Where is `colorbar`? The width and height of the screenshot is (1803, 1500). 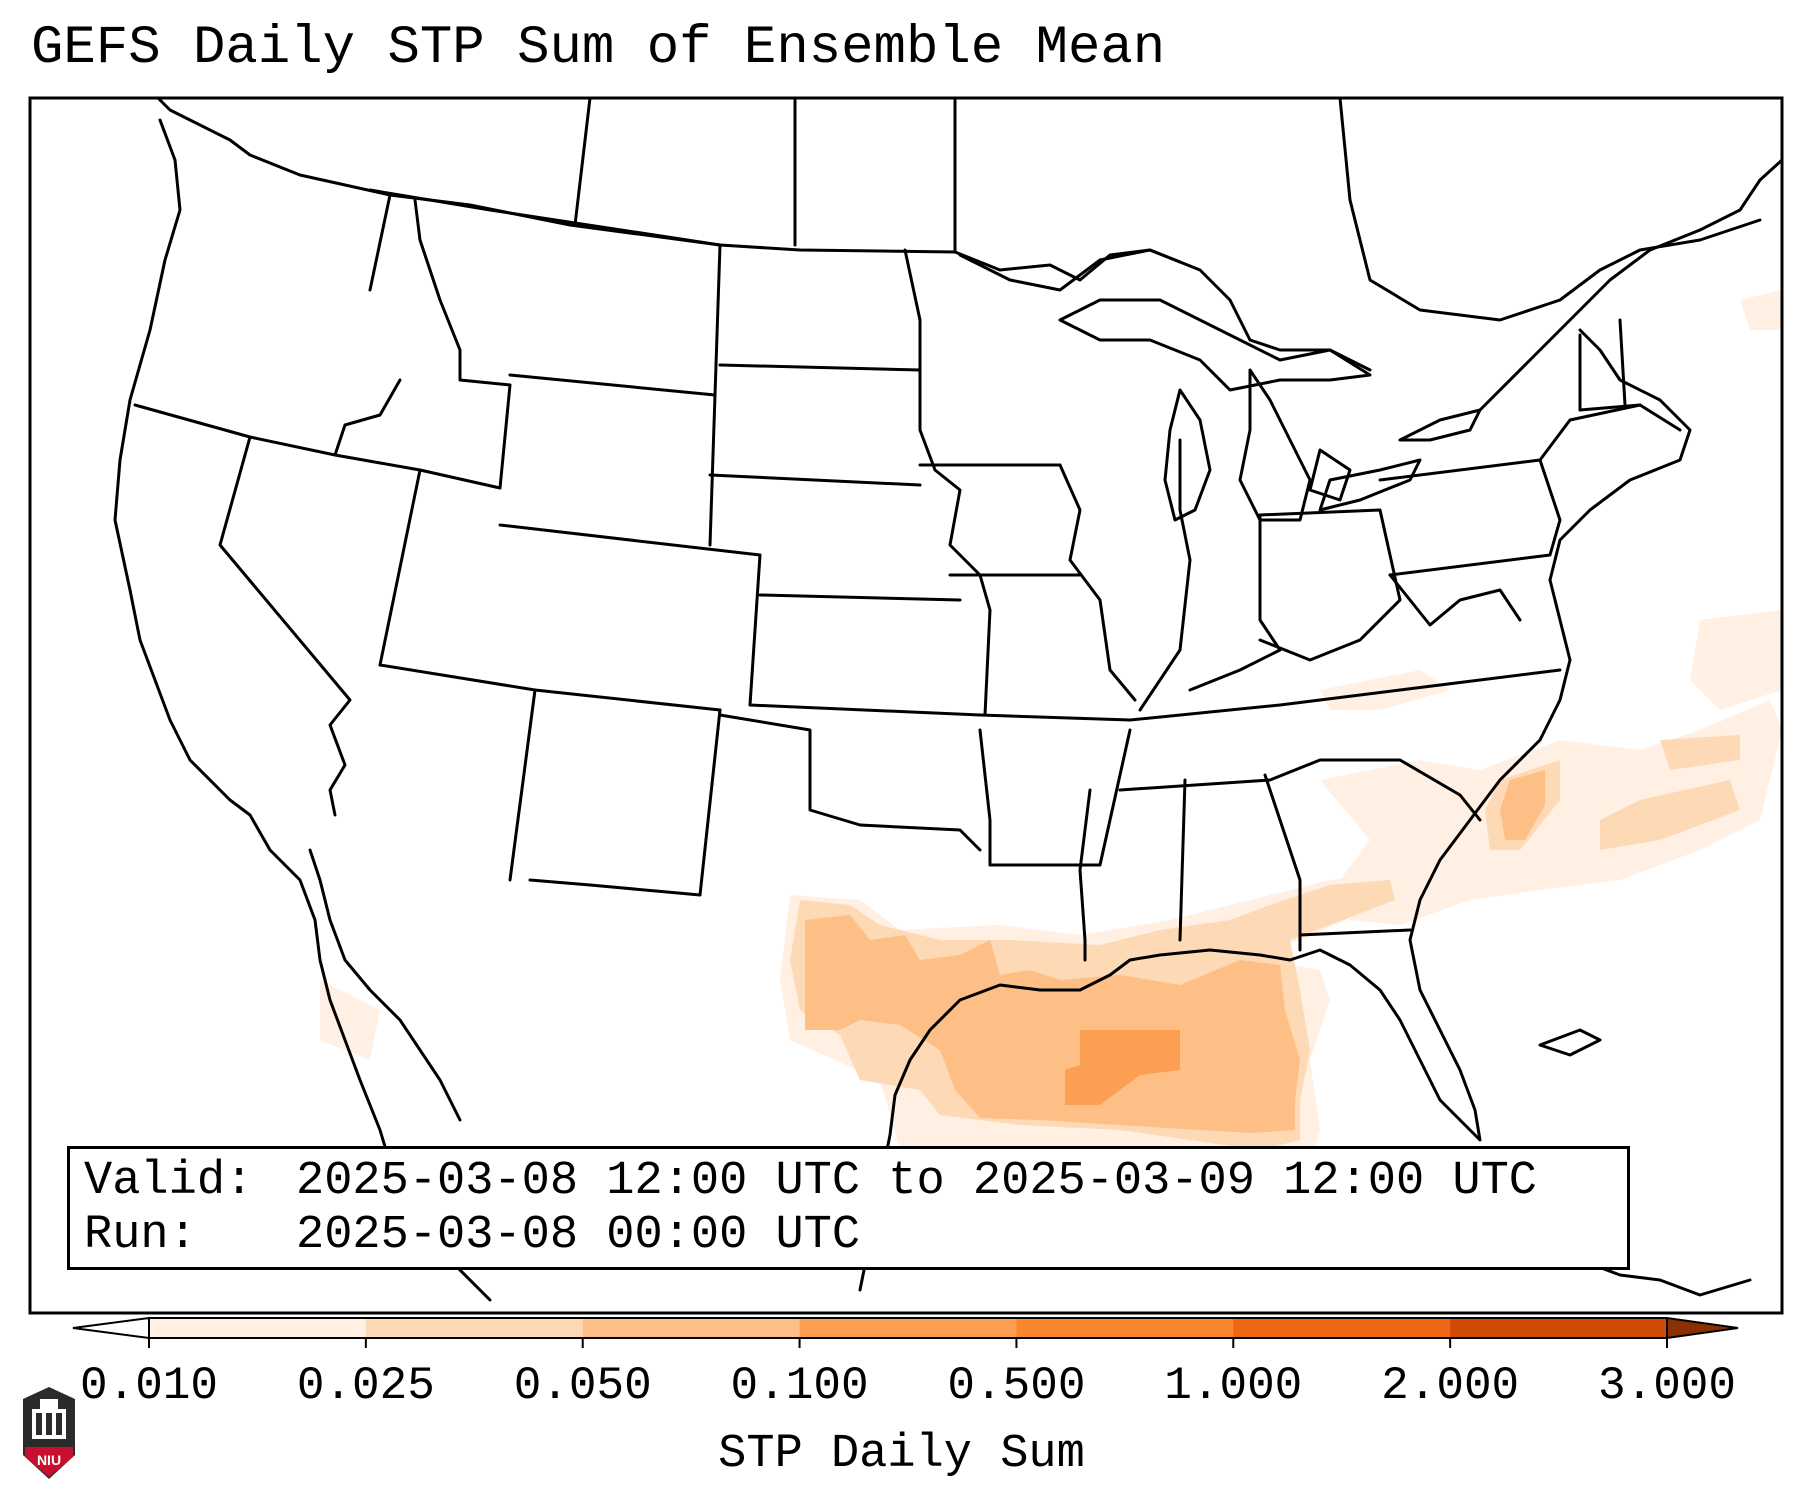 colorbar is located at coordinates (905, 1332).